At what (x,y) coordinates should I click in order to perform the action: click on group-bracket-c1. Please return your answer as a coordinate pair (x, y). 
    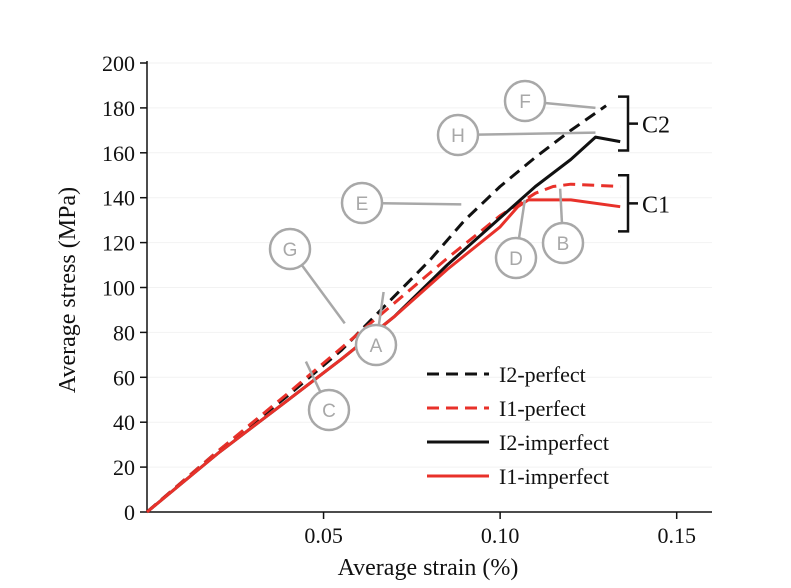
    Looking at the image, I should click on (628, 203).